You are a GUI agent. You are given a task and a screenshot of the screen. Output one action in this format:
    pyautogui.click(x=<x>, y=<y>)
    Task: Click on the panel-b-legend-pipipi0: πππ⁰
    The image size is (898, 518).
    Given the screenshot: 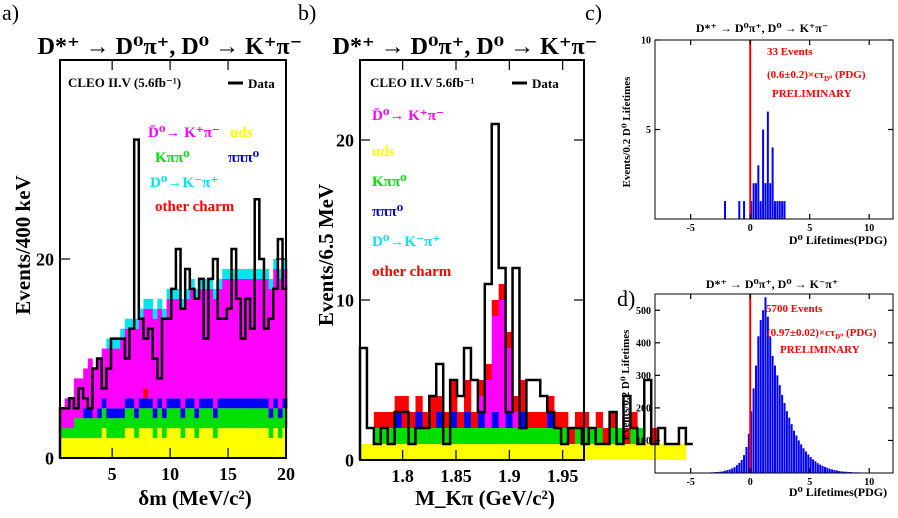 What is the action you would take?
    pyautogui.click(x=388, y=212)
    